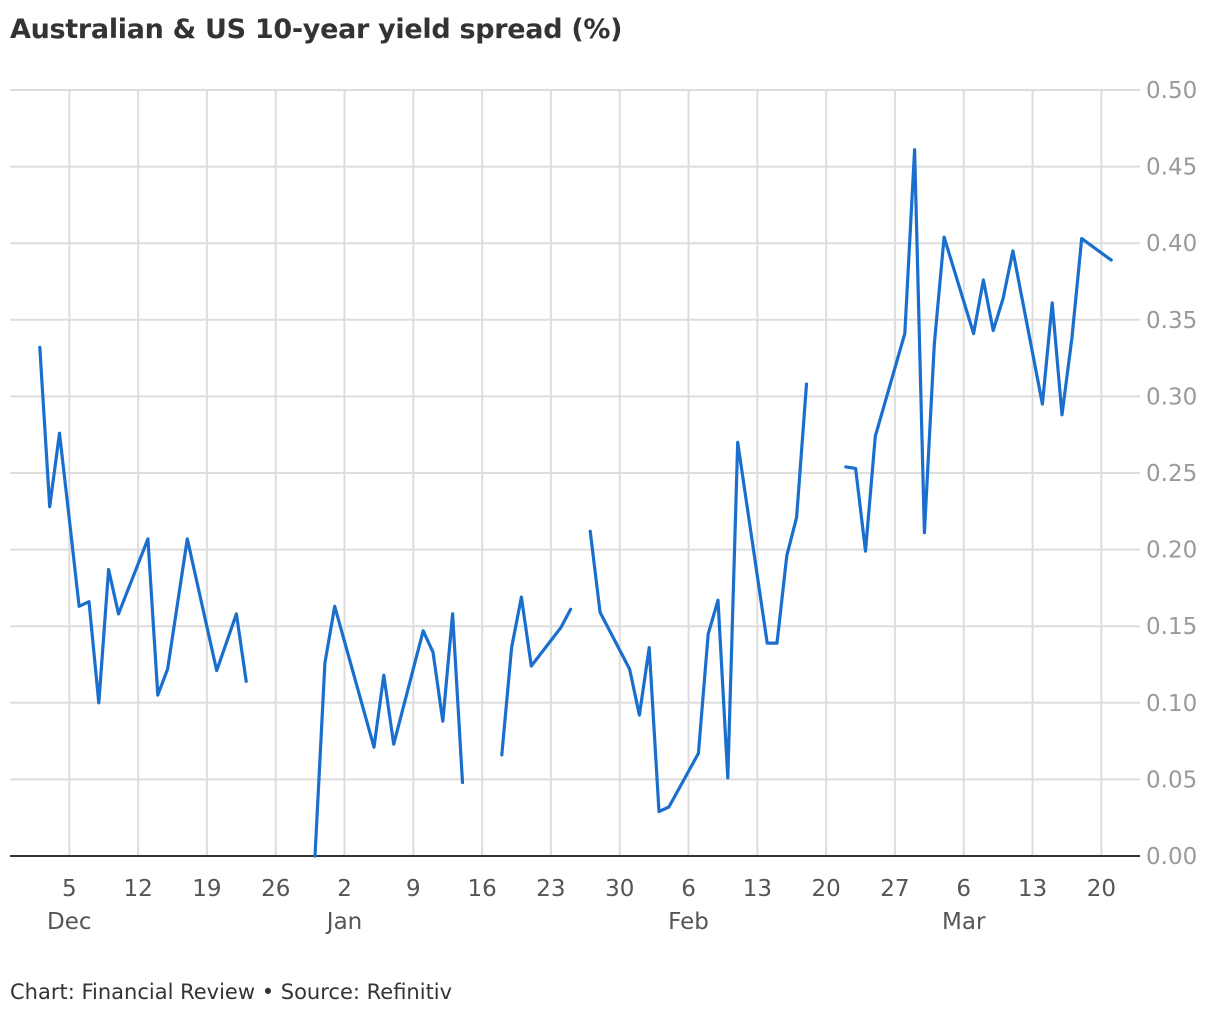  Describe the element at coordinates (1171, 168) in the screenshot. I see `y-tick-label: 0.45` at that location.